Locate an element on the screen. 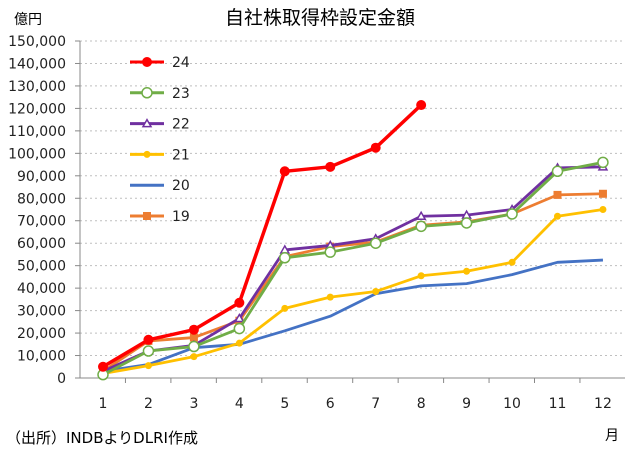  legend-item-24: 24 is located at coordinates (160, 63).